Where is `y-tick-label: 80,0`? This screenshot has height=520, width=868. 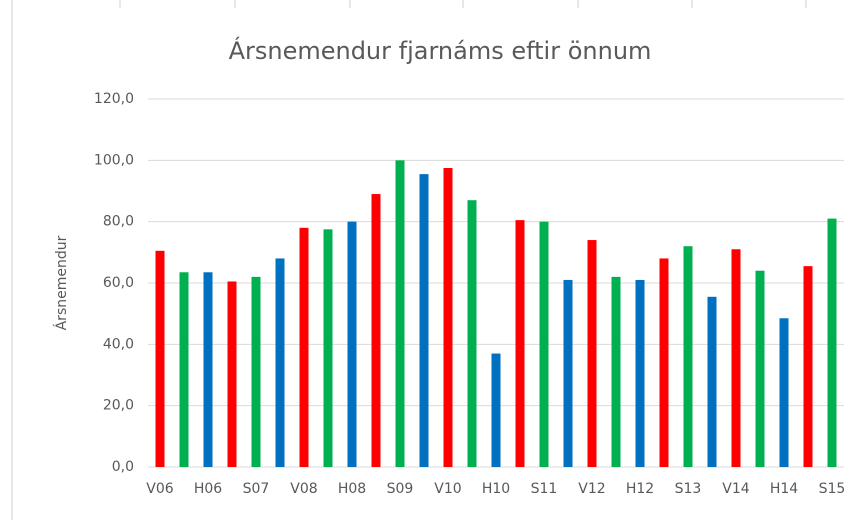
y-tick-label: 80,0 is located at coordinates (118, 222).